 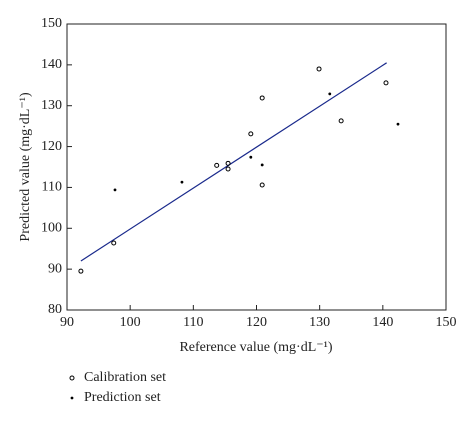 What do you see at coordinates (51, 105) in the screenshot?
I see `y-tick-label: 130` at bounding box center [51, 105].